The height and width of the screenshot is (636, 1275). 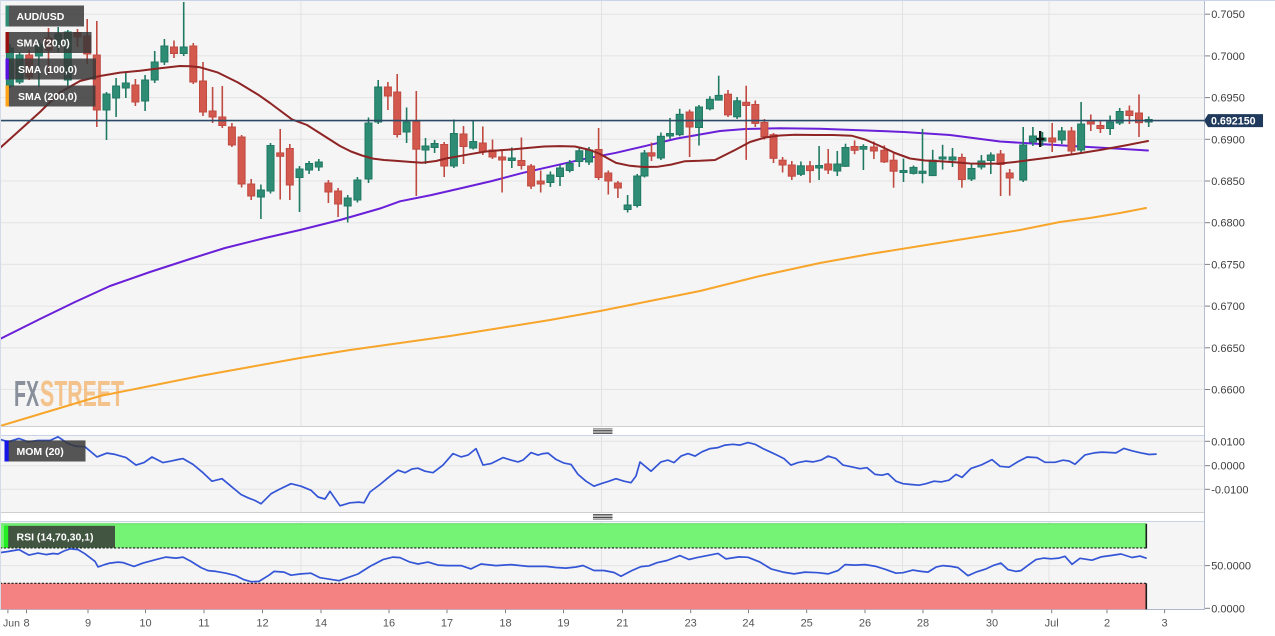 What do you see at coordinates (203, 624) in the screenshot?
I see `svg-text: 11` at bounding box center [203, 624].